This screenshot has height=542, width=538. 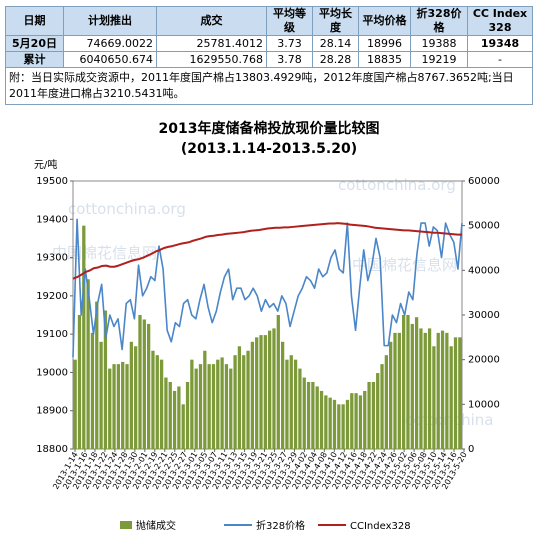 I want to click on legend-bar-swatch, so click(x=126, y=525).